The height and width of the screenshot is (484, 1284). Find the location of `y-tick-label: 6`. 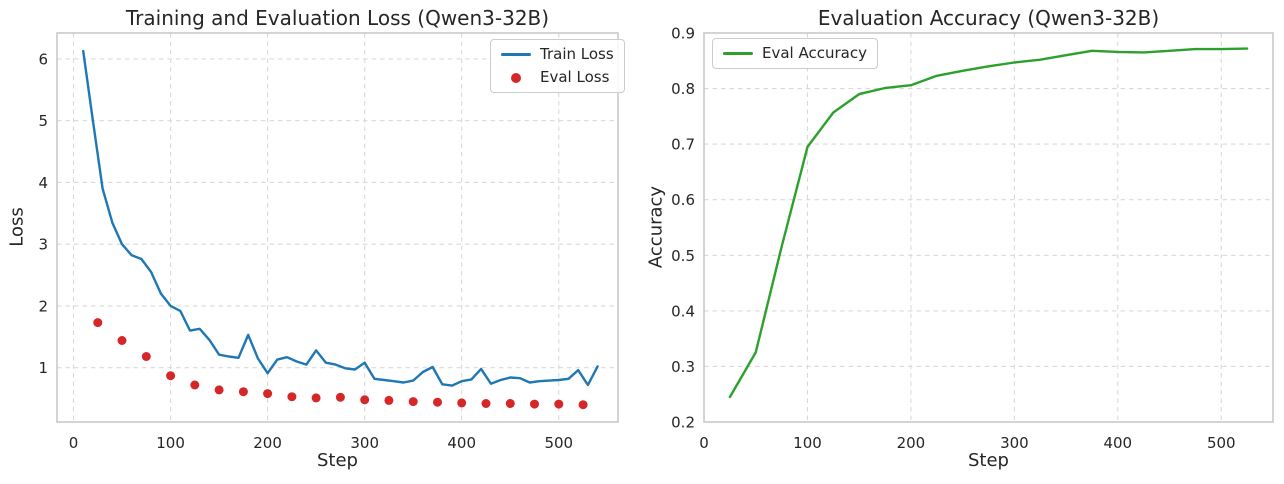

y-tick-label: 6 is located at coordinates (43, 59).